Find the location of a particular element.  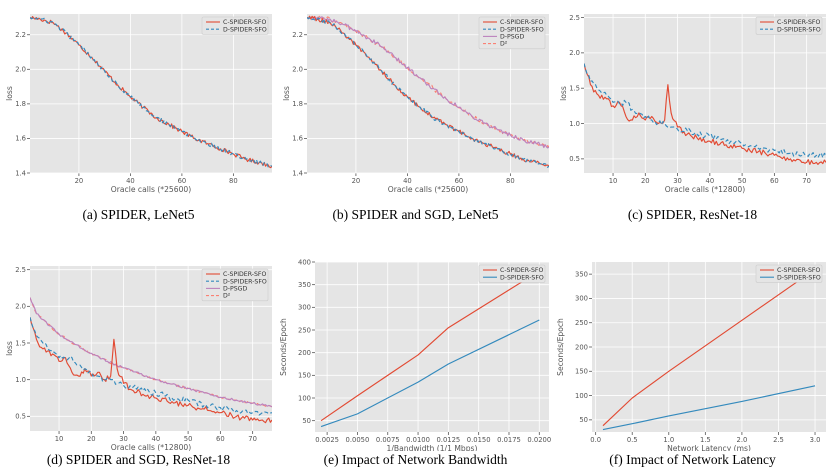

y-axis-label: Seconds/Epoch is located at coordinates (283, 347).